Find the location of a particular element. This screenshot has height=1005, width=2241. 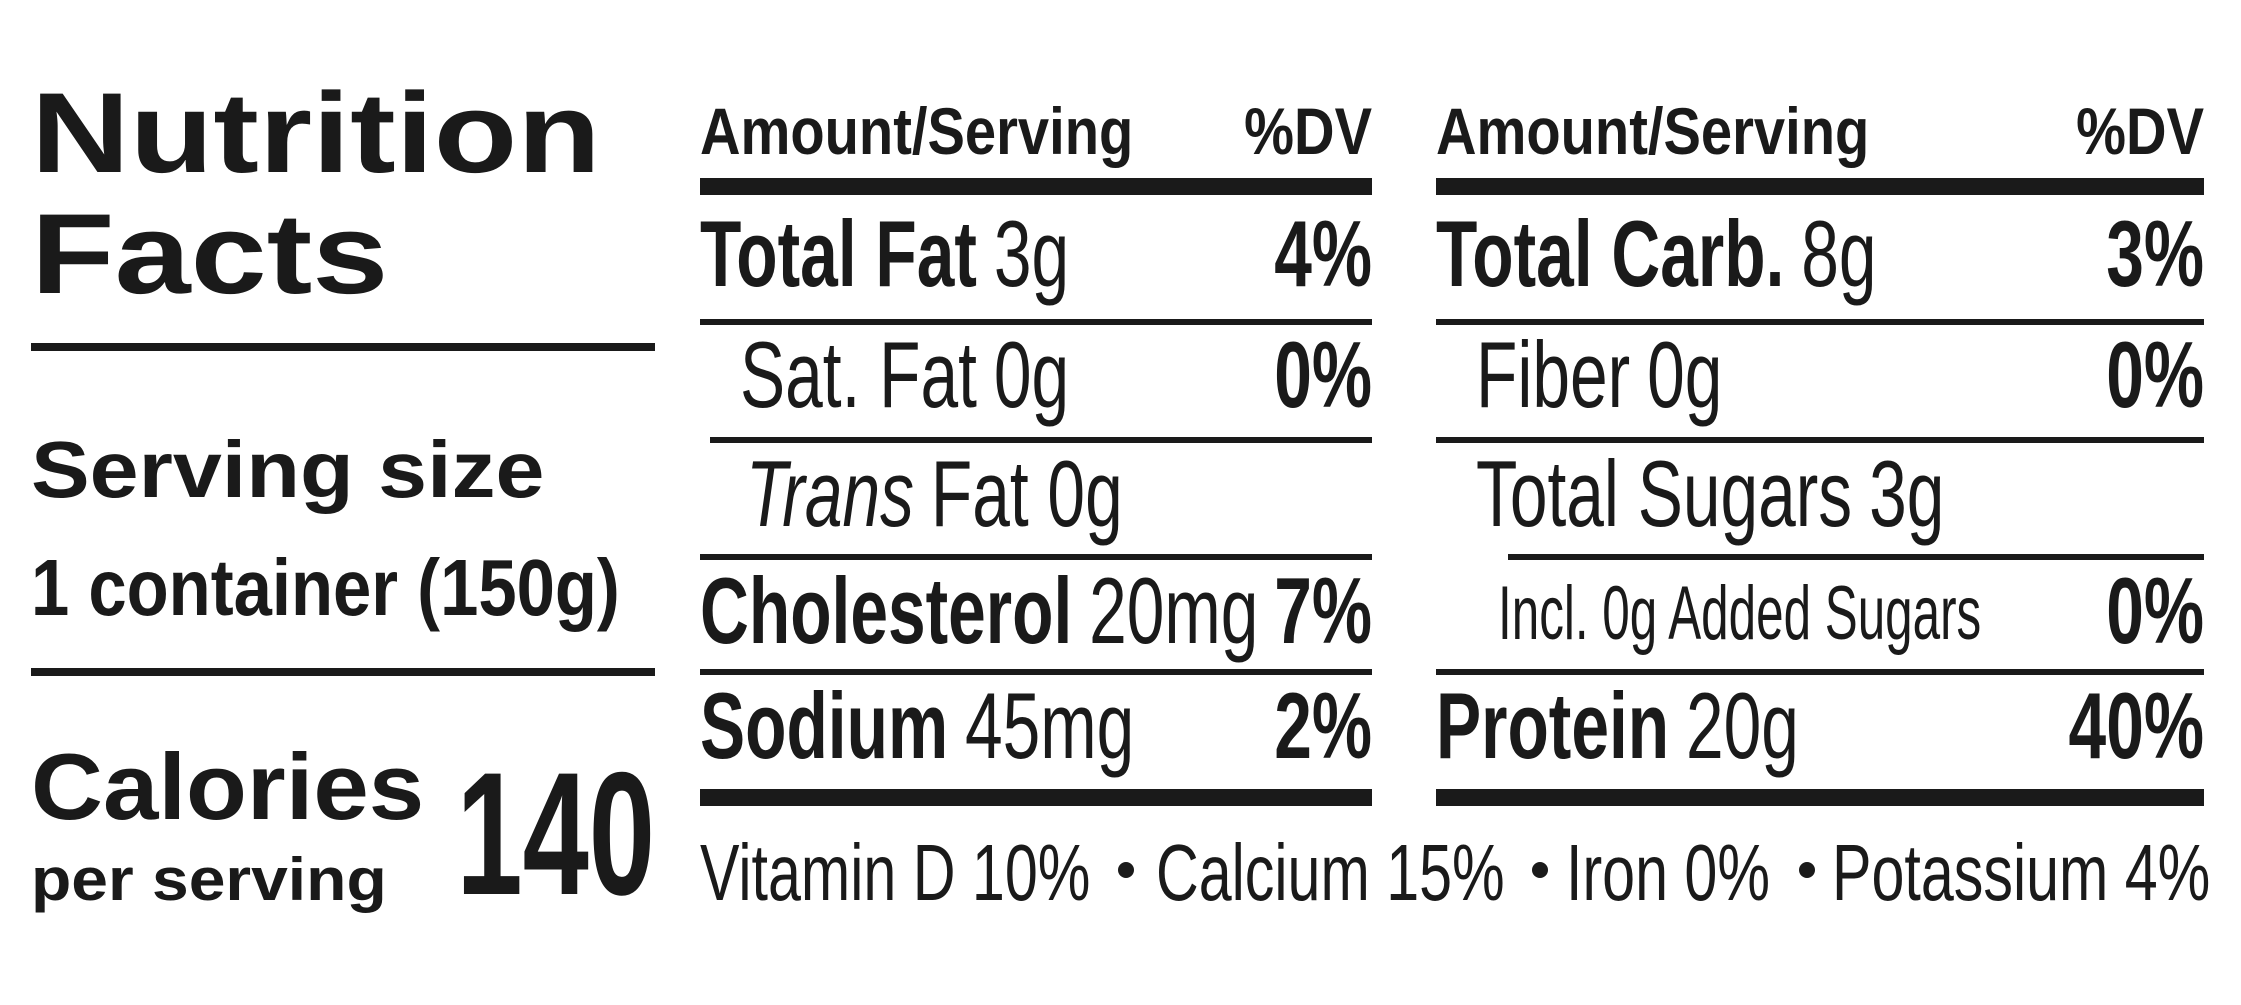

nutrient-part: 20mg is located at coordinates (1173, 611).